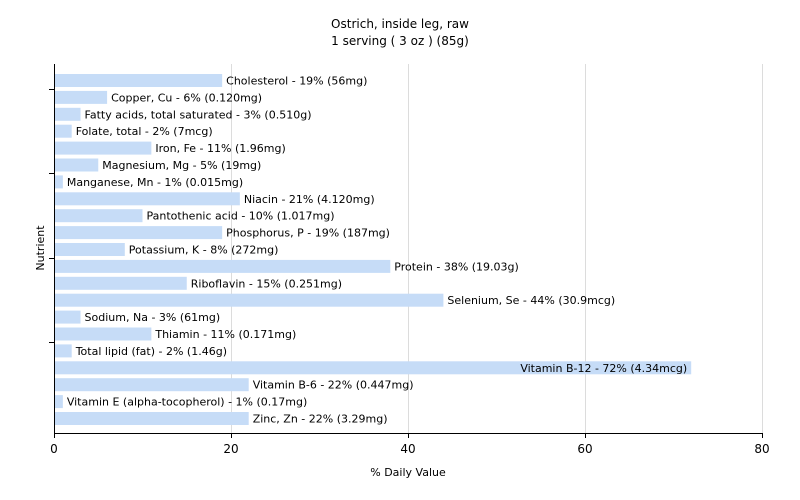  Describe the element at coordinates (400, 24) in the screenshot. I see `chart-title: Ostrich, inside leg, raw` at that location.